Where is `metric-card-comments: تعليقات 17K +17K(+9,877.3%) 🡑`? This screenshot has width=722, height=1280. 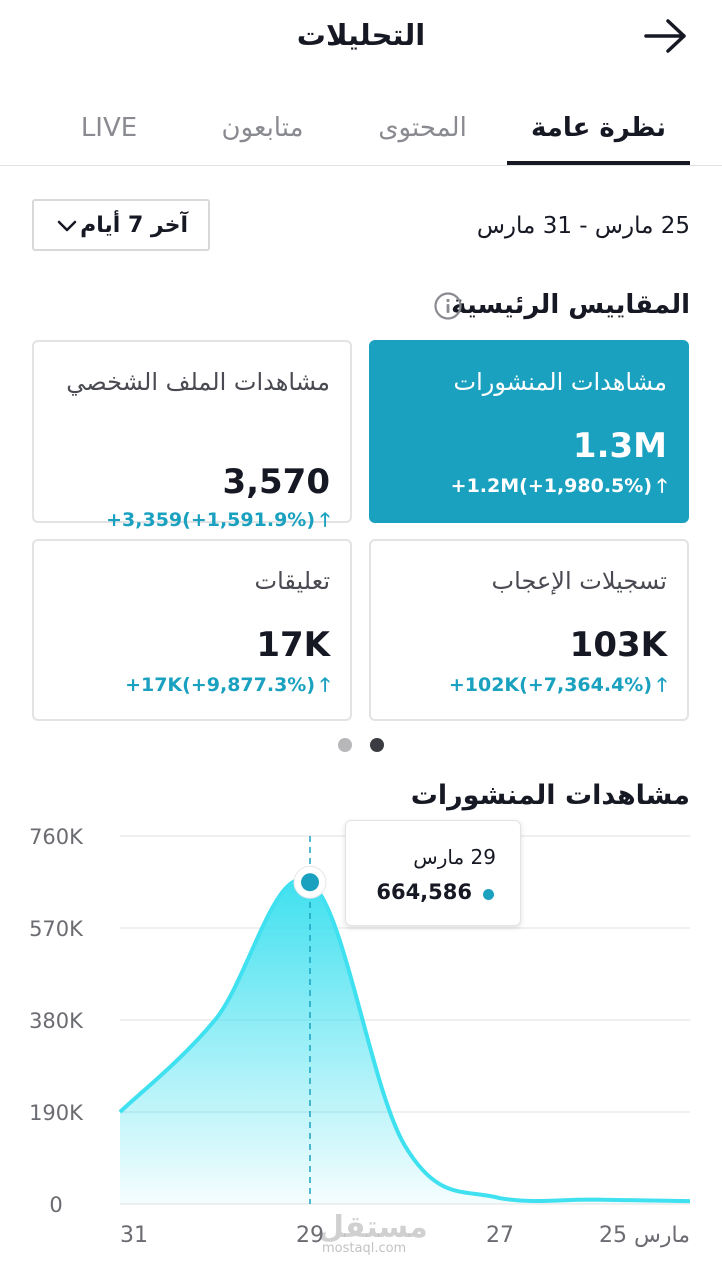
metric-card-comments: تعليقات 17K +17K(+9,877.3%) 🡑 is located at coordinates (192, 630).